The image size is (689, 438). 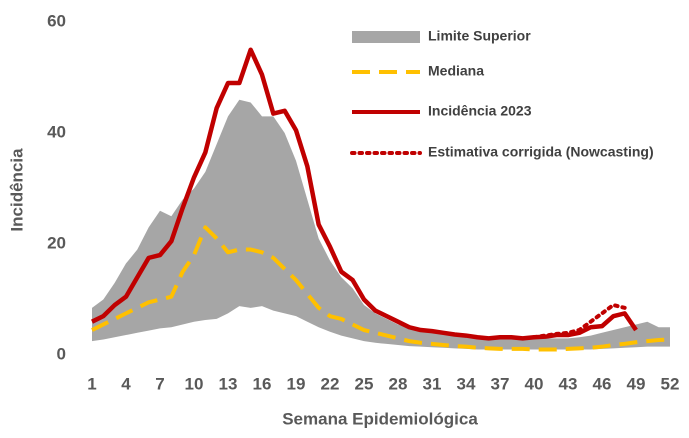 What do you see at coordinates (228, 383) in the screenshot?
I see `x-tick-label: 13` at bounding box center [228, 383].